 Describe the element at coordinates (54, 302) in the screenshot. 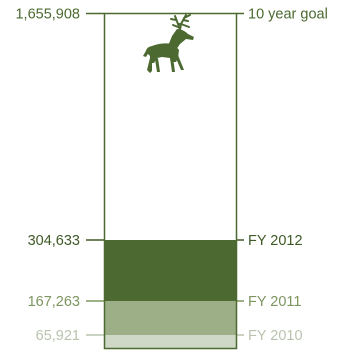

I see `value-label-fy-2011: 167,263` at that location.